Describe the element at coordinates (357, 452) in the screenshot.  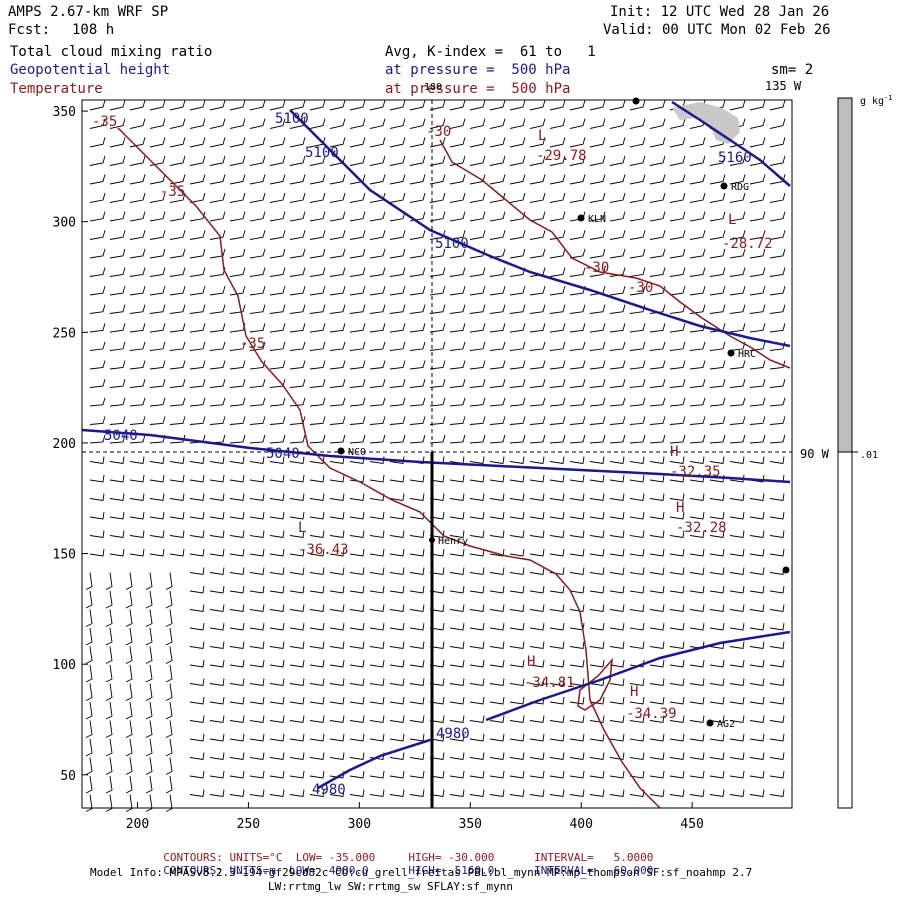
I see `station-label: NCO` at that location.